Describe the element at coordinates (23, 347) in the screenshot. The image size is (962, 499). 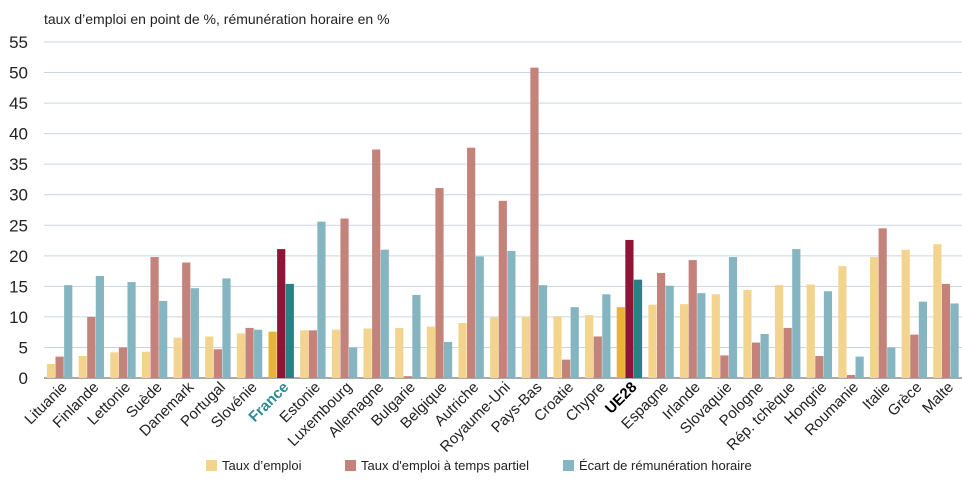
I see `y-tick-label: 5` at that location.